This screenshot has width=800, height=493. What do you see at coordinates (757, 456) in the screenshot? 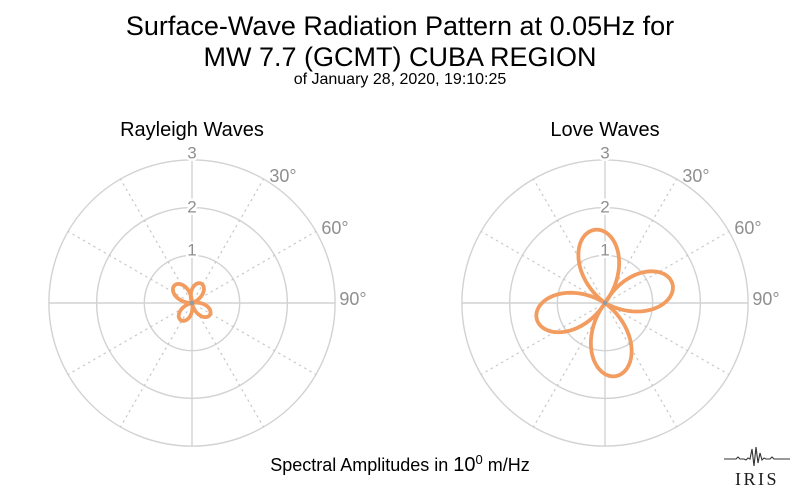
I see `seismogram-icon` at bounding box center [757, 456].